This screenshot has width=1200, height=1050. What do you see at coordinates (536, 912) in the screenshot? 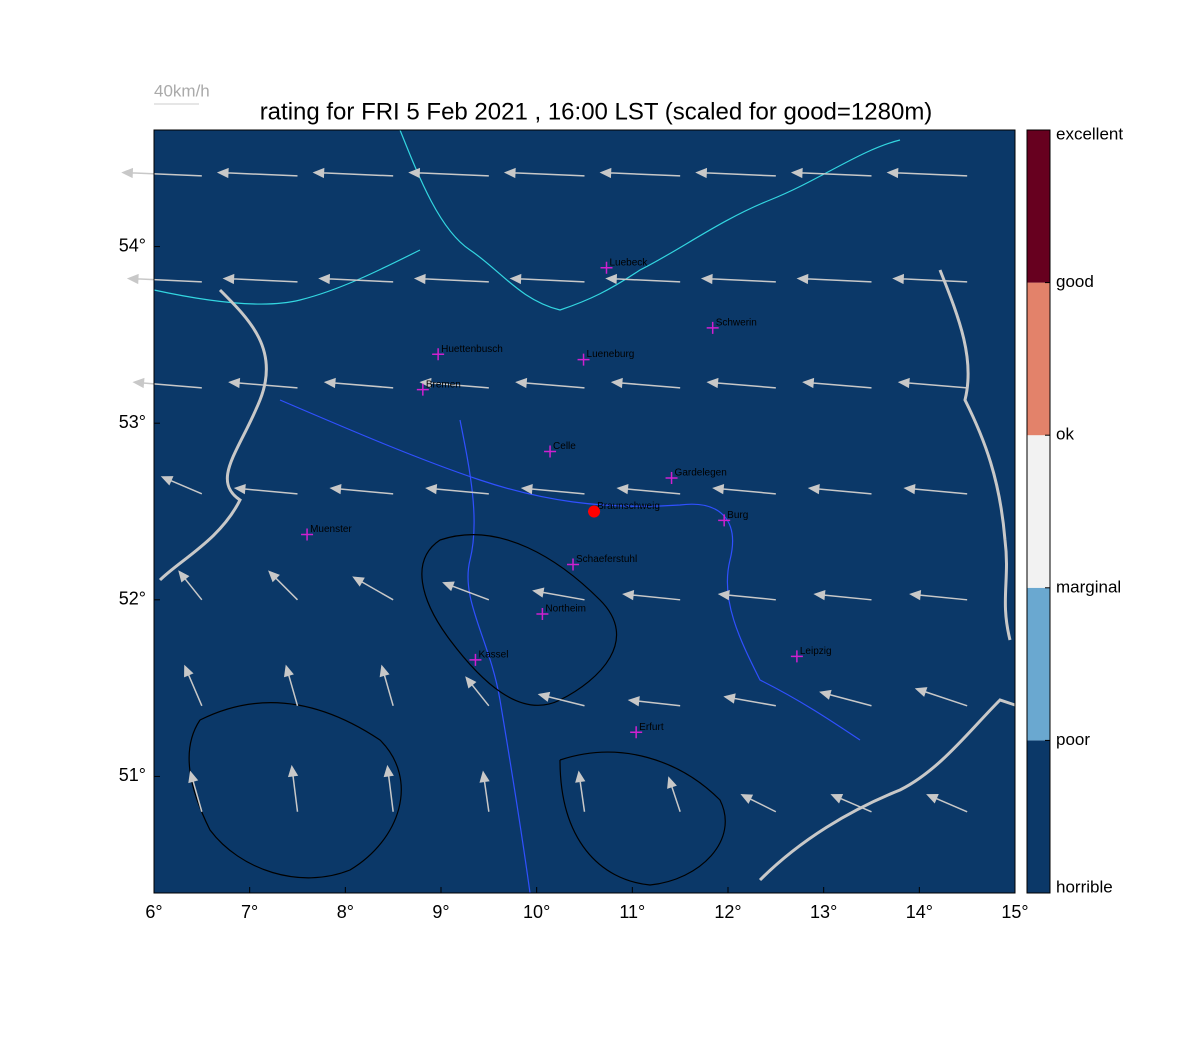
I see `x-tick-label: 10°` at bounding box center [536, 912].